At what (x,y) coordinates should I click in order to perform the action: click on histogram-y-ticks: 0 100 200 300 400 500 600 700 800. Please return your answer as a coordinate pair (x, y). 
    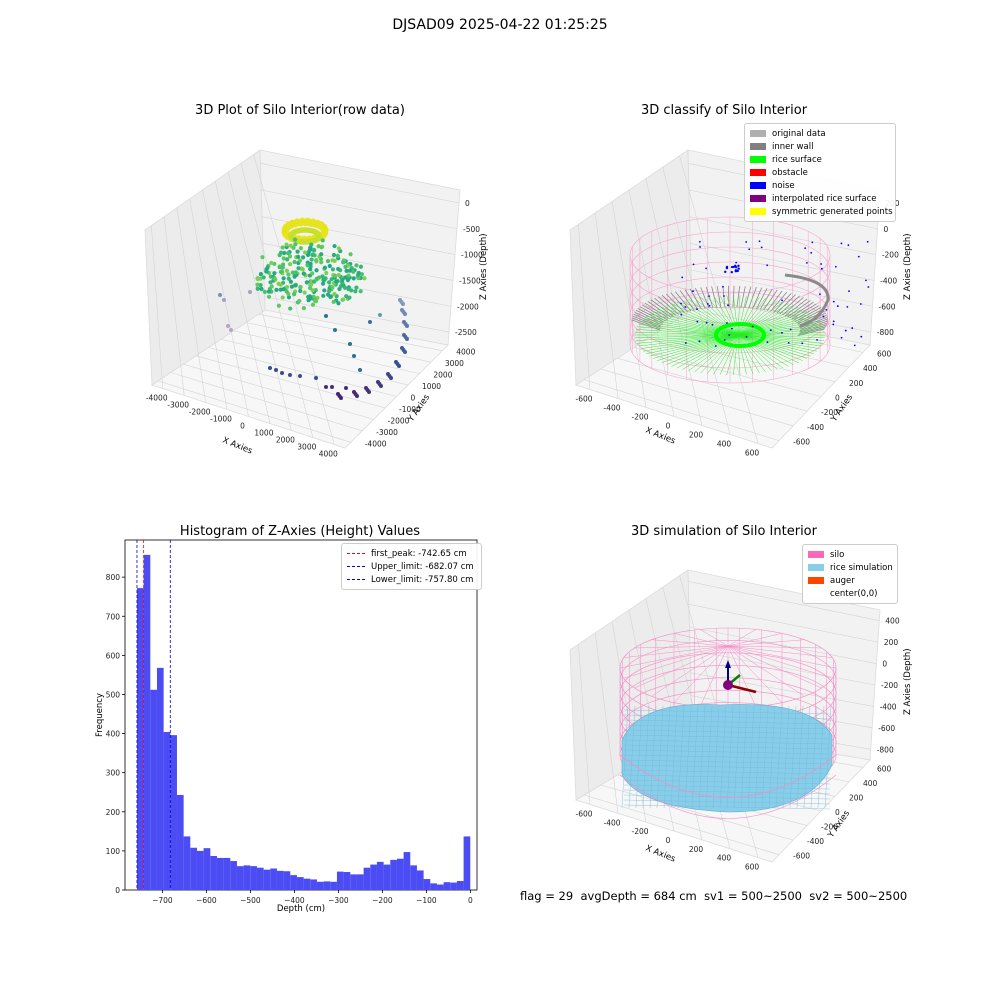
    Looking at the image, I should click on (115, 734).